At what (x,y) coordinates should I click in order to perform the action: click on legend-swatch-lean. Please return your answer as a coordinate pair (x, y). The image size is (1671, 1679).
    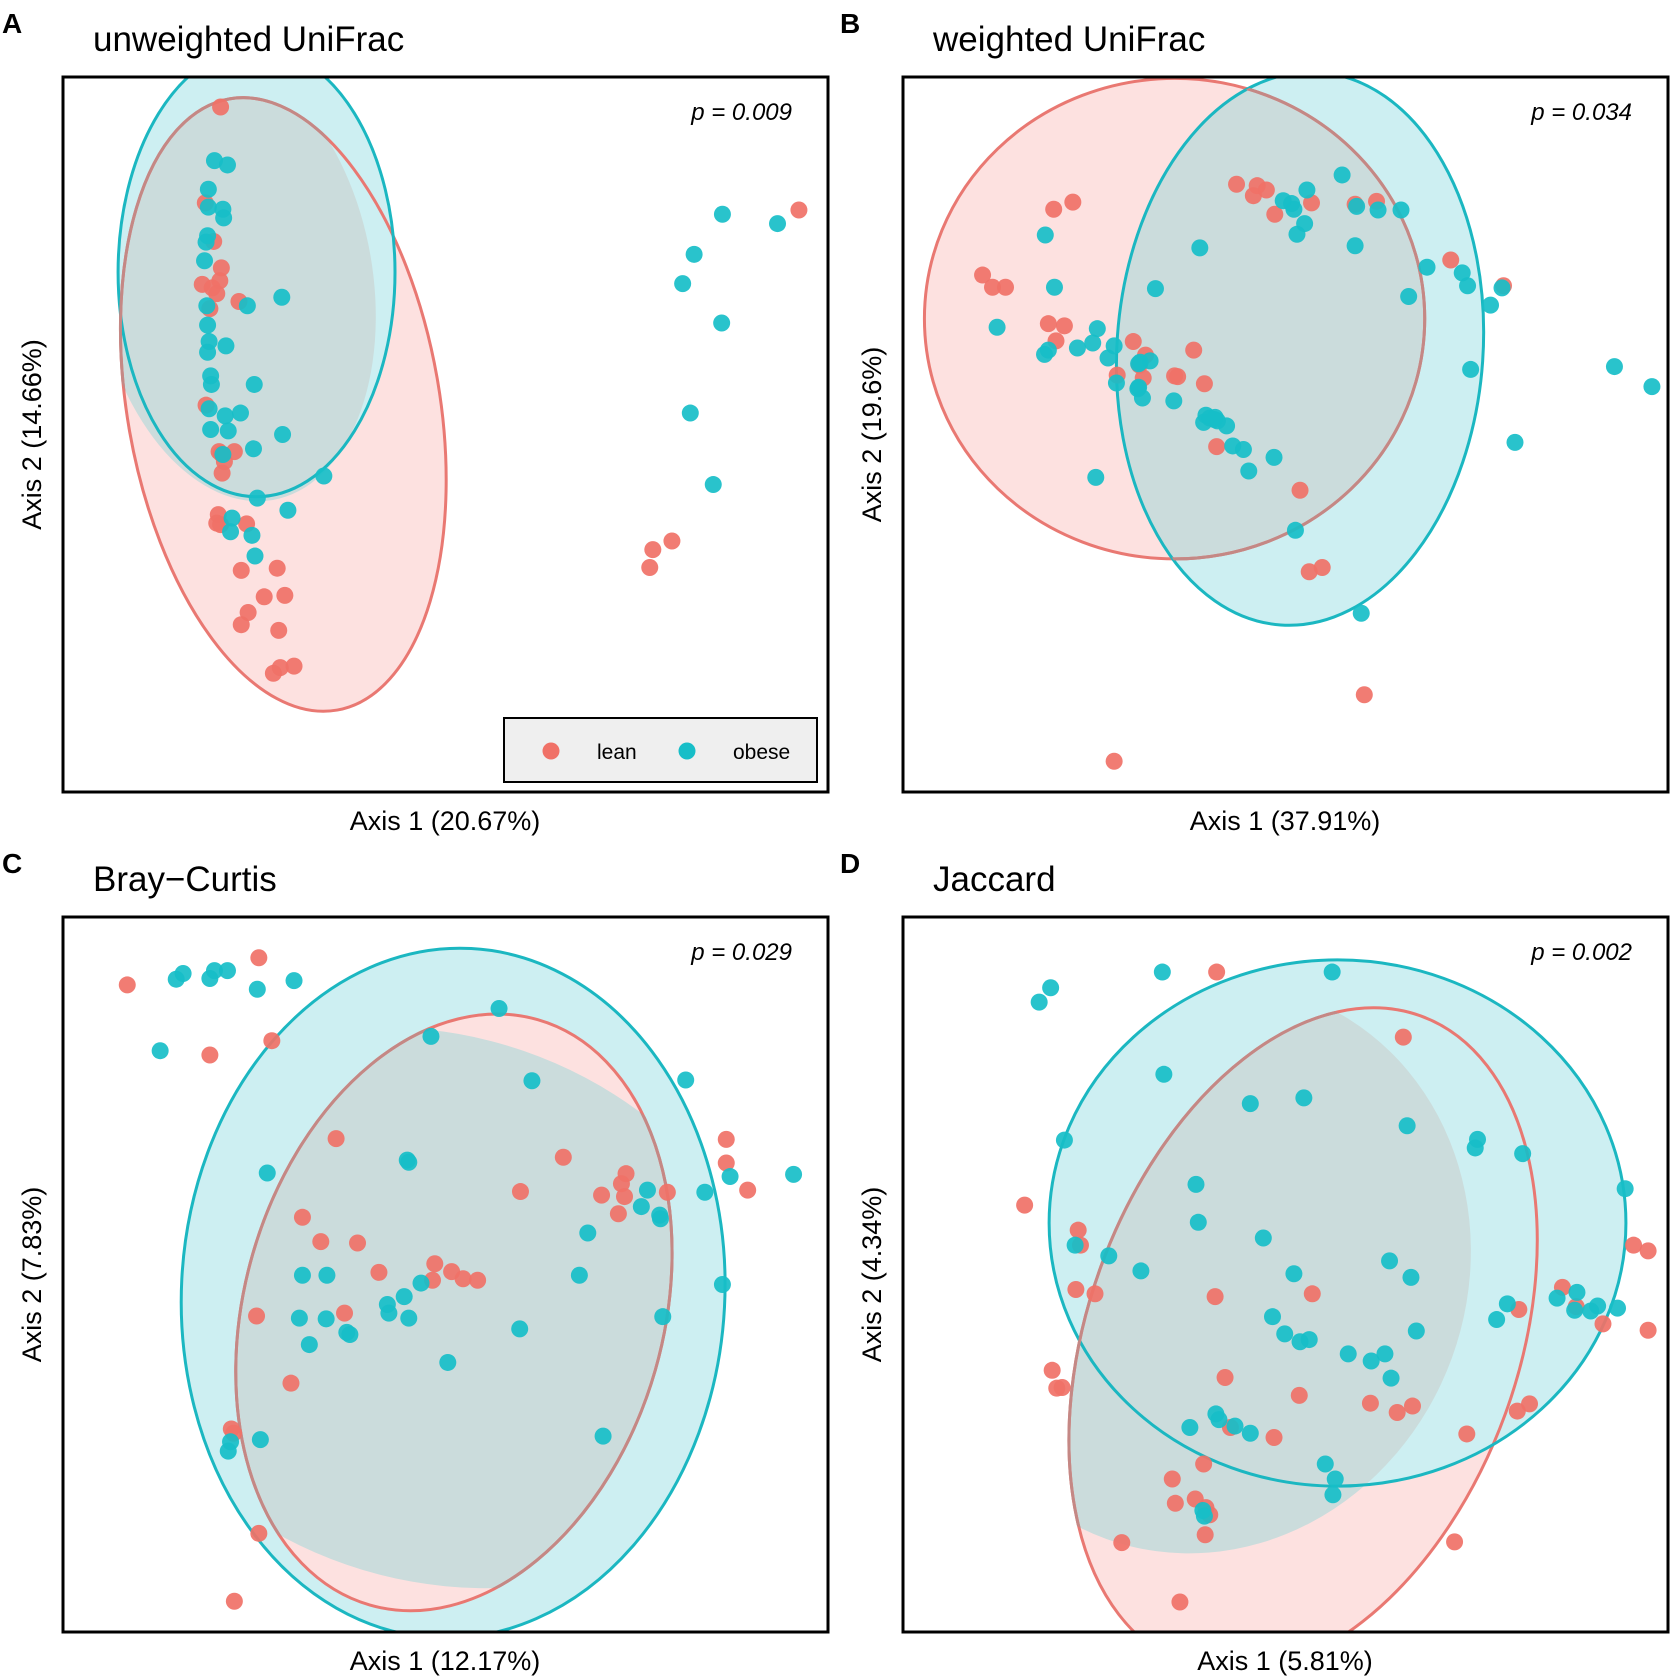
    Looking at the image, I should click on (551, 751).